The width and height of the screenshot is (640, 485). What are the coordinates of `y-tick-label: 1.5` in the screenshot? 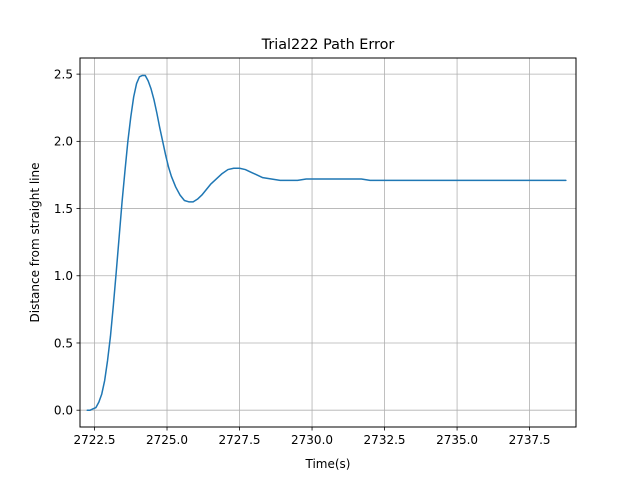 It's located at (63, 209).